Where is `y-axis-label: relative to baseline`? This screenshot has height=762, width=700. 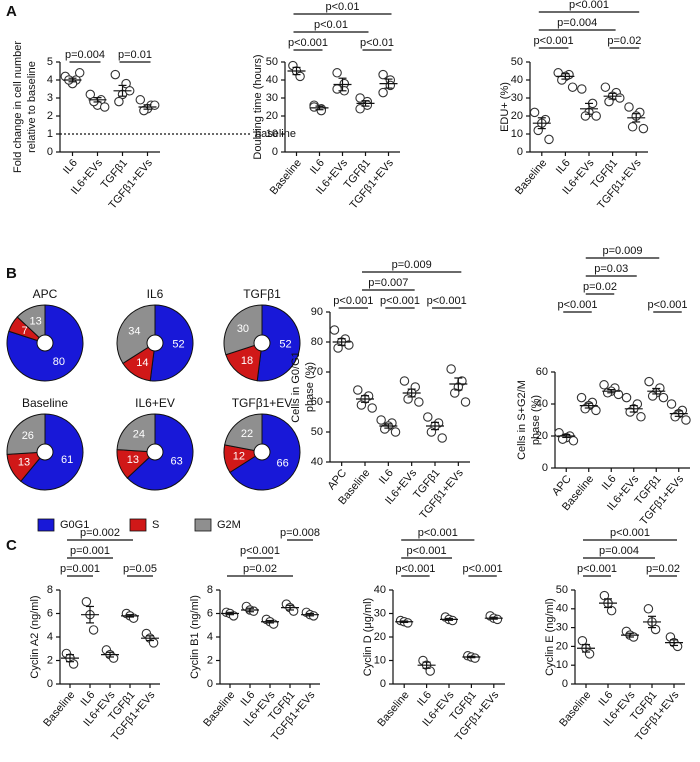 y-axis-label: relative to baseline is located at coordinates (32, 107).